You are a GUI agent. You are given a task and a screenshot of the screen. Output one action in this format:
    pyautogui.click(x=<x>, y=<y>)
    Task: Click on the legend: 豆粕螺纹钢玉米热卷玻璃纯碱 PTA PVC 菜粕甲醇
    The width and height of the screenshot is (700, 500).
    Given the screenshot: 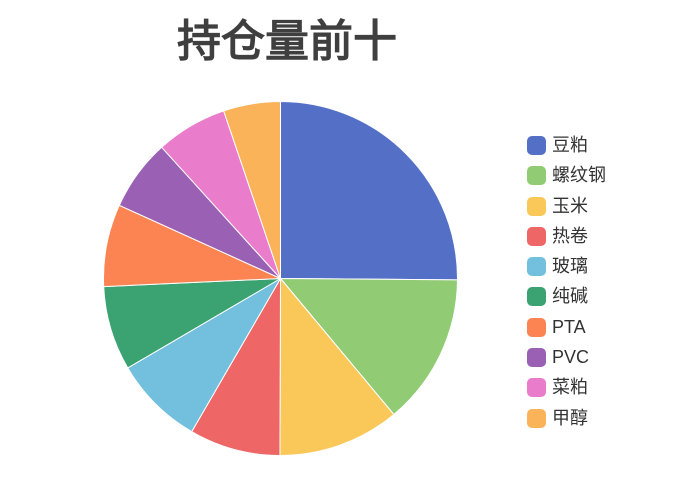 What is the action you would take?
    pyautogui.click(x=566, y=282)
    